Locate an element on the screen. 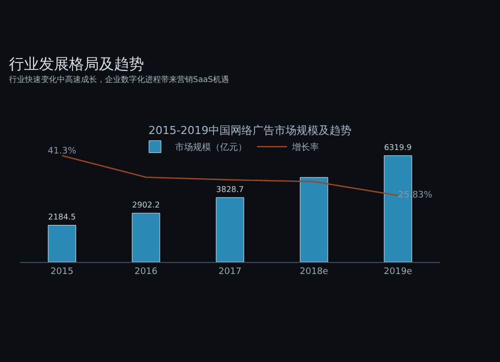 This screenshot has height=362, width=500. legend-label: 市场规模（亿元） is located at coordinates (211, 148).